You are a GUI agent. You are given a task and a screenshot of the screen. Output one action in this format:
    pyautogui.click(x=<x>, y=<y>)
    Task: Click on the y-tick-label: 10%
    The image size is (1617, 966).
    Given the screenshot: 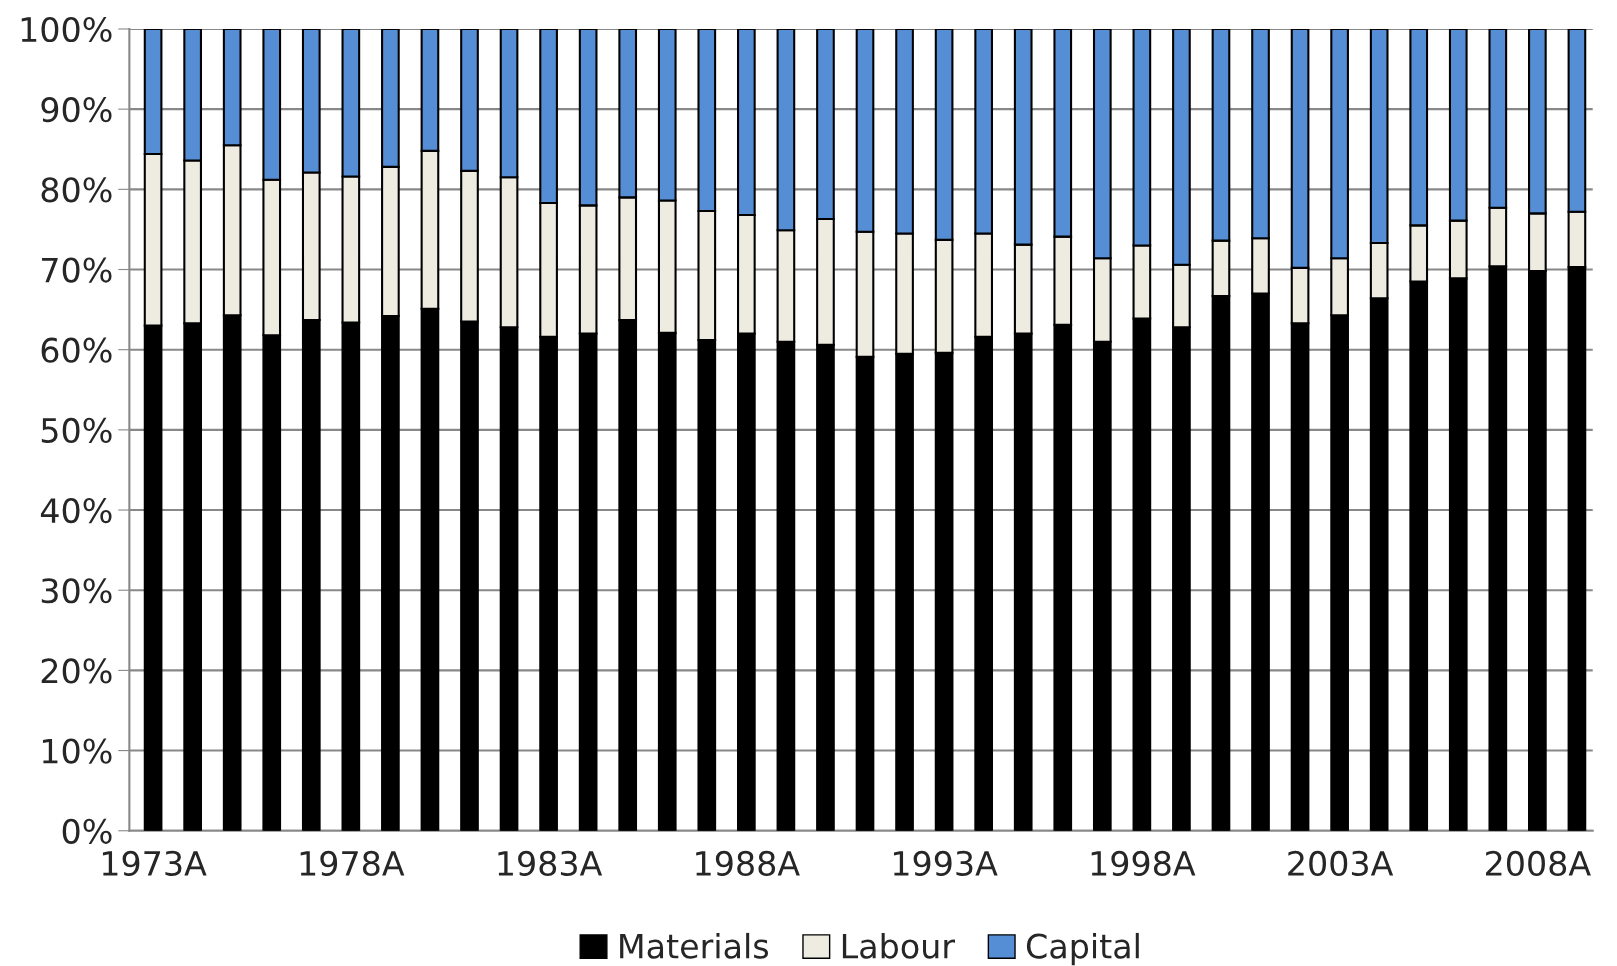 What is the action you would take?
    pyautogui.click(x=77, y=751)
    